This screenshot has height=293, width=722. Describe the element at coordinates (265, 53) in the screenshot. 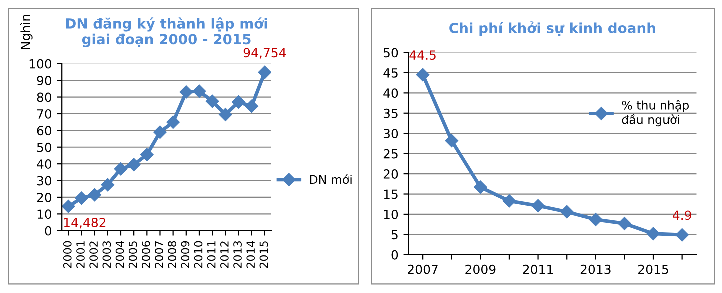

I see `annotation: 94,754` at that location.